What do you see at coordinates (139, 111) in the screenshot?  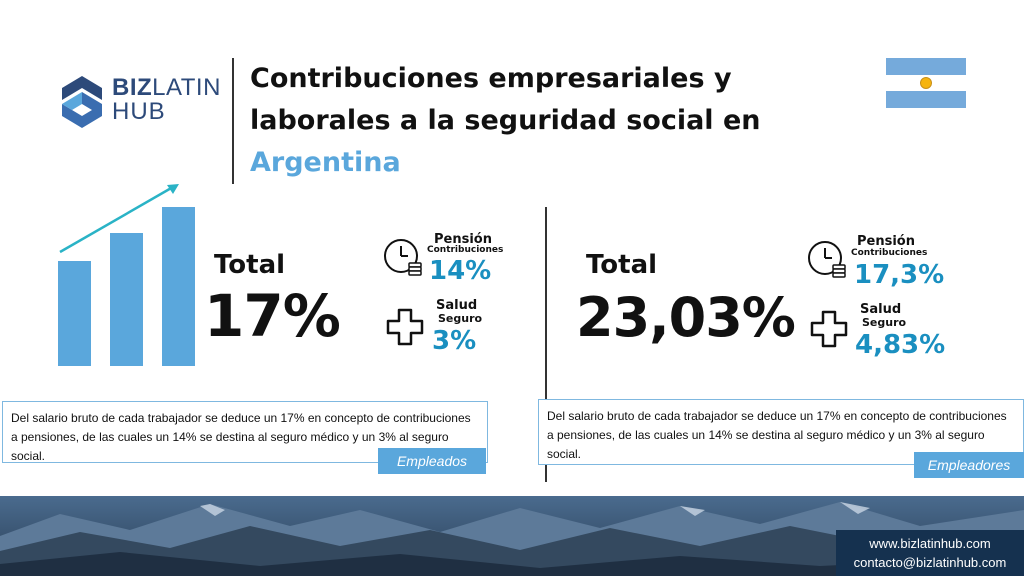 I see `logo-hub: HUB` at bounding box center [139, 111].